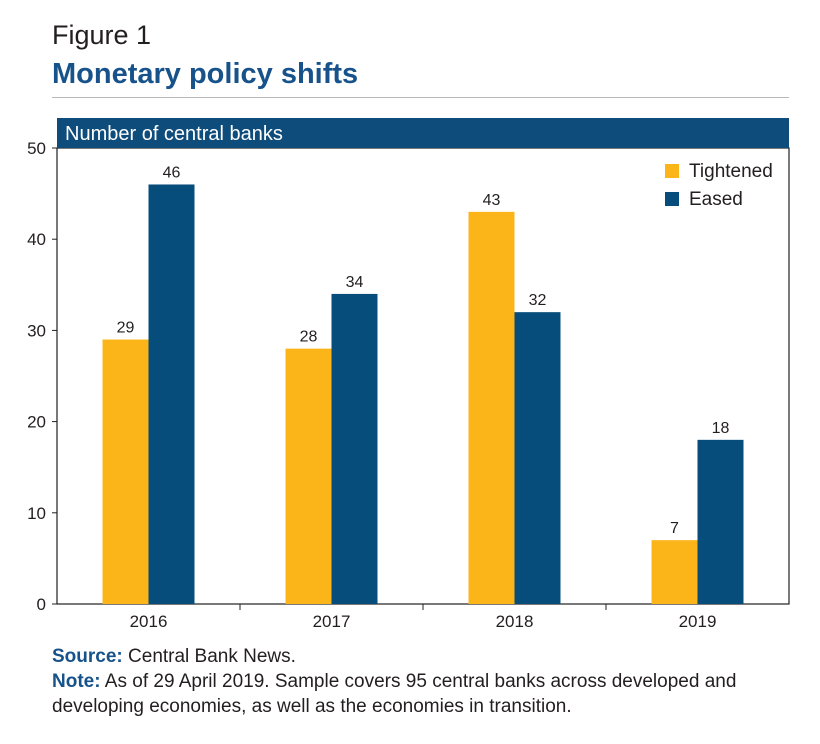 The height and width of the screenshot is (744, 820). I want to click on chart-header-band, so click(423, 133).